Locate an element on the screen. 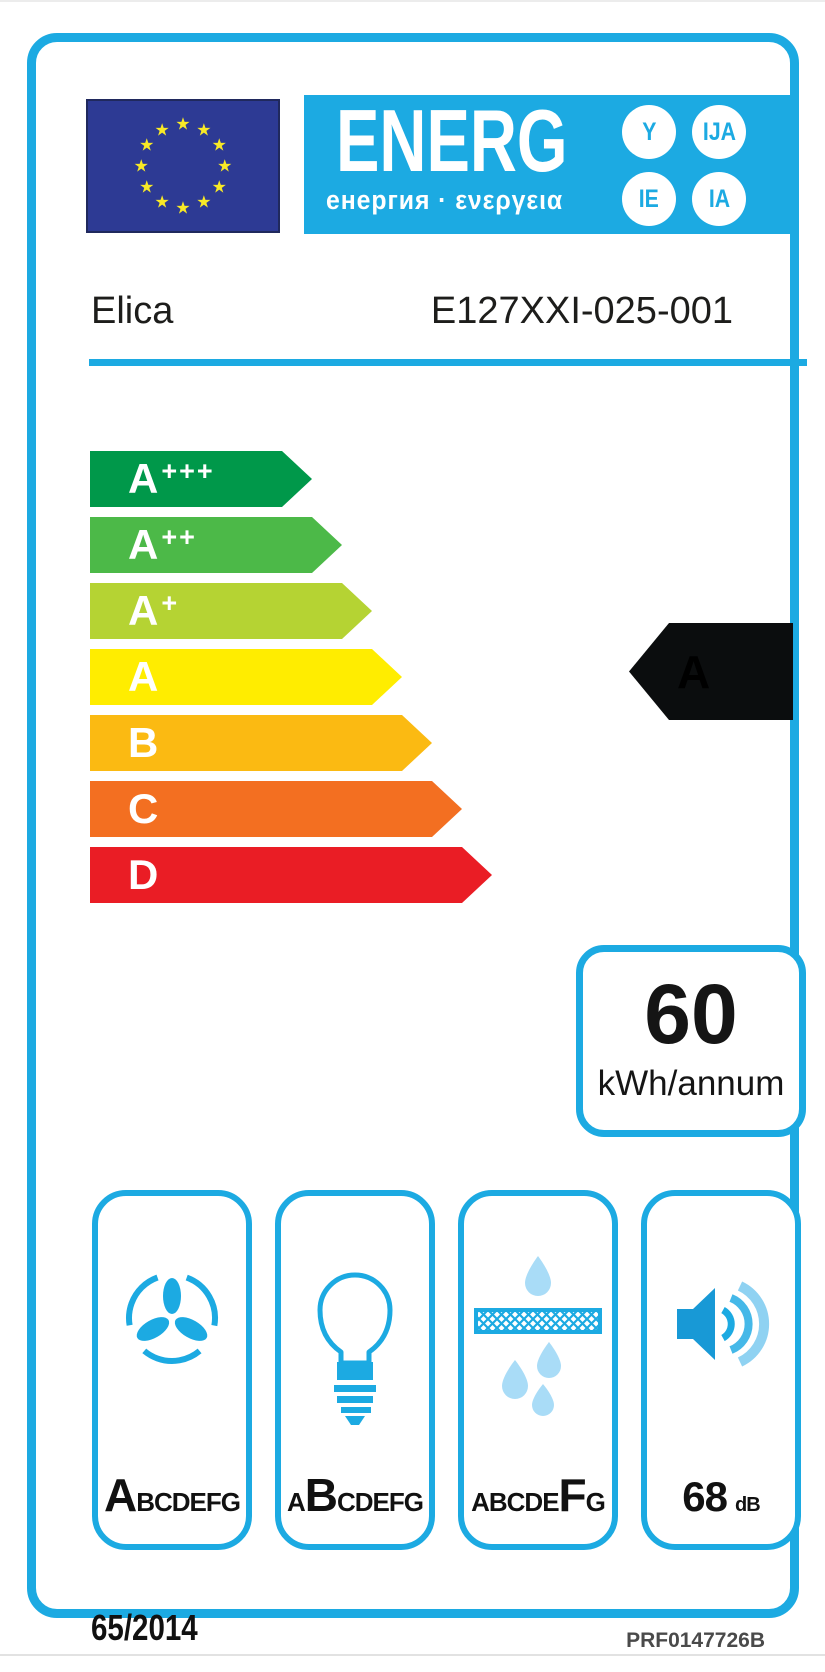 This screenshot has height=1672, width=825. rating-row-a-plus-3: A +++ is located at coordinates (201, 479).